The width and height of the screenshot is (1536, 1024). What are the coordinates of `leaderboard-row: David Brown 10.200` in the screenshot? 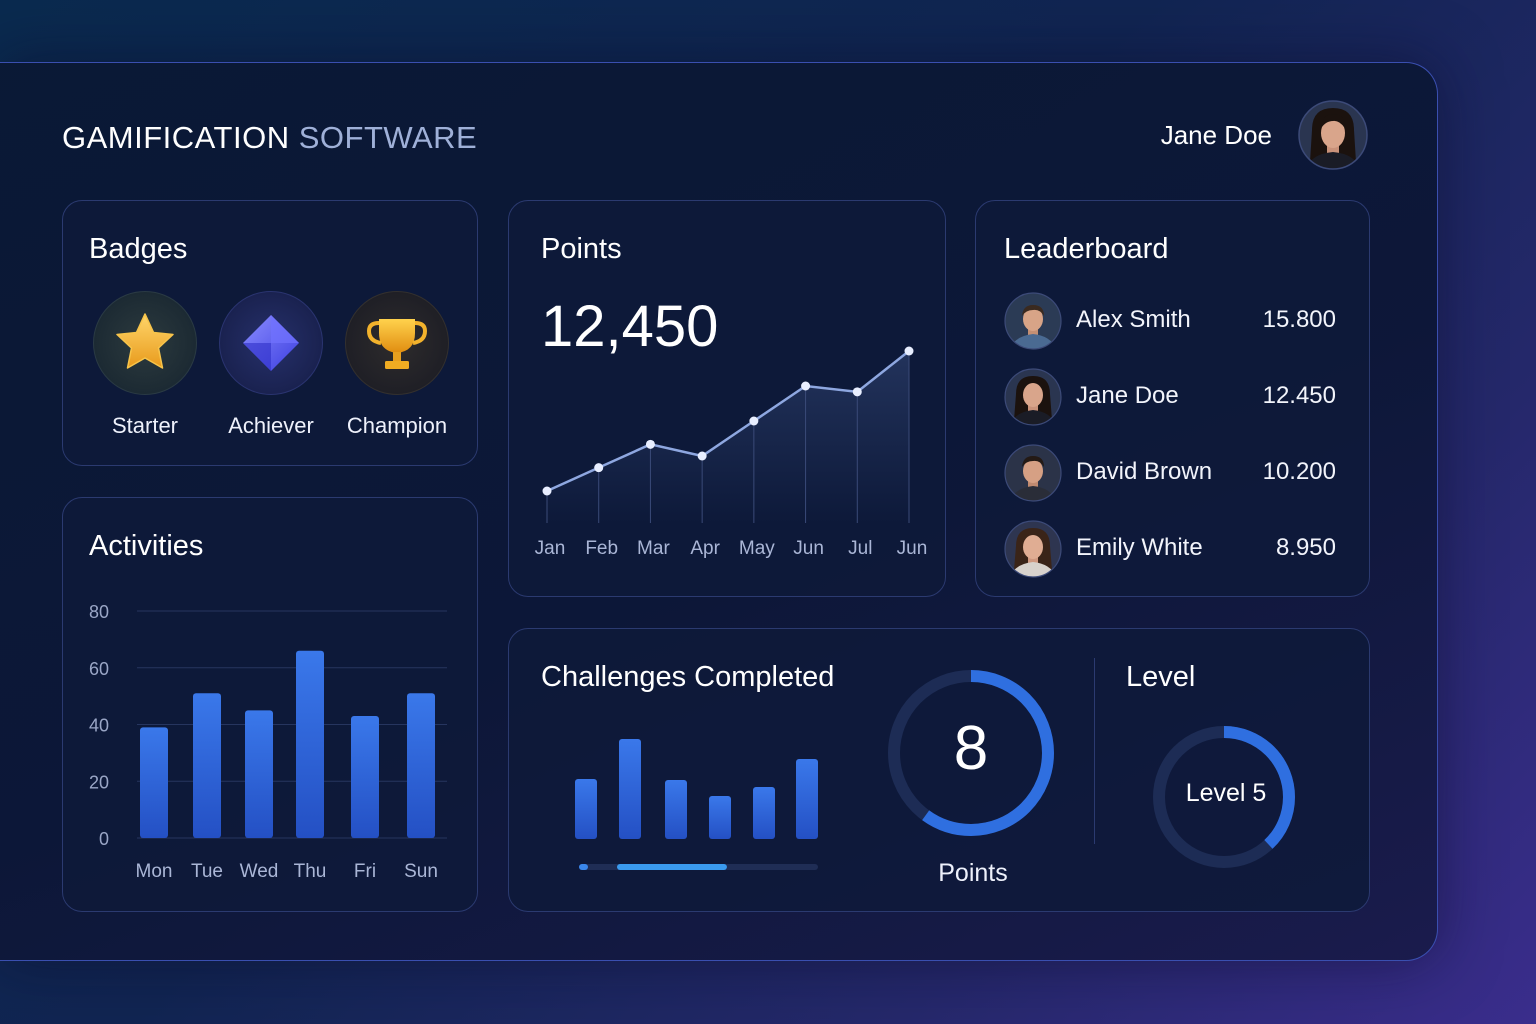 It's located at (1172, 474).